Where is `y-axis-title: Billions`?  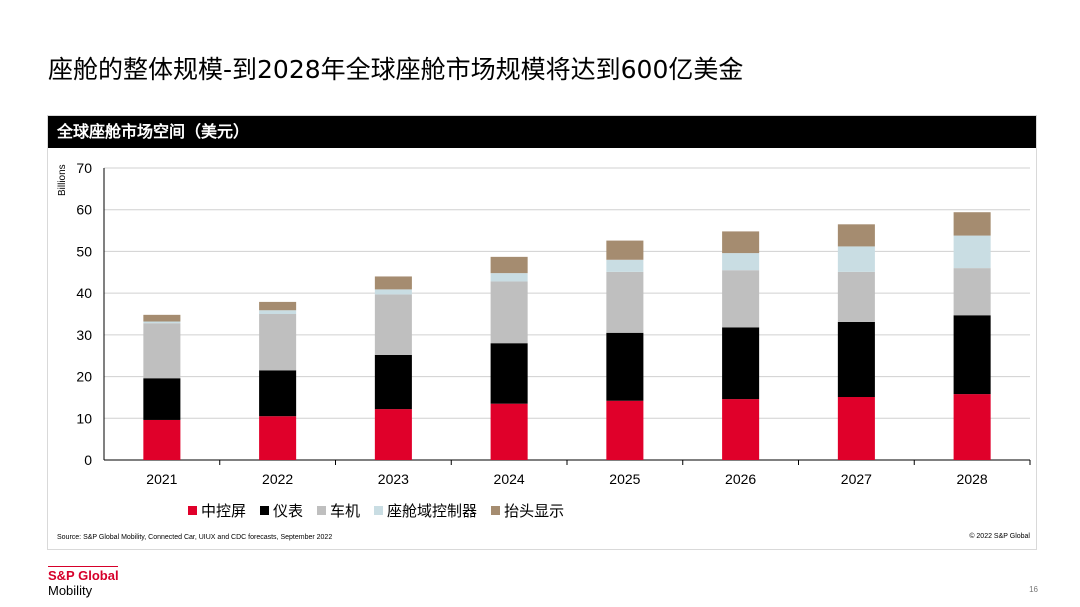
y-axis-title: Billions is located at coordinates (62, 180).